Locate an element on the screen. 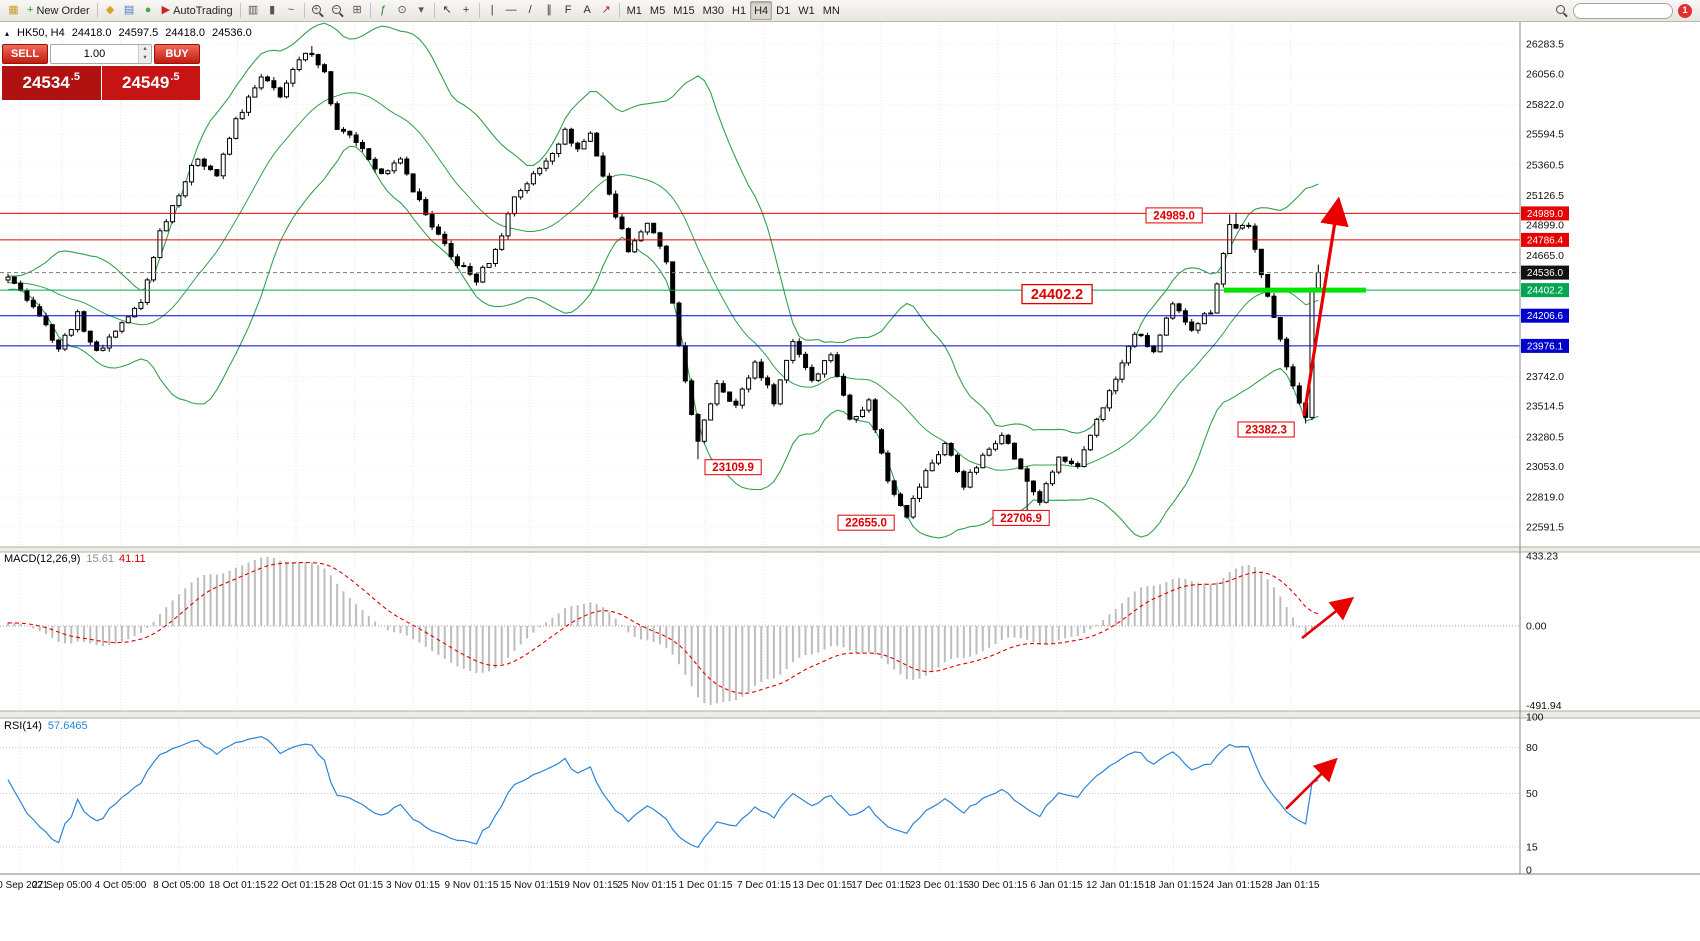  toolbar-right: 1 is located at coordinates (1626, 10).